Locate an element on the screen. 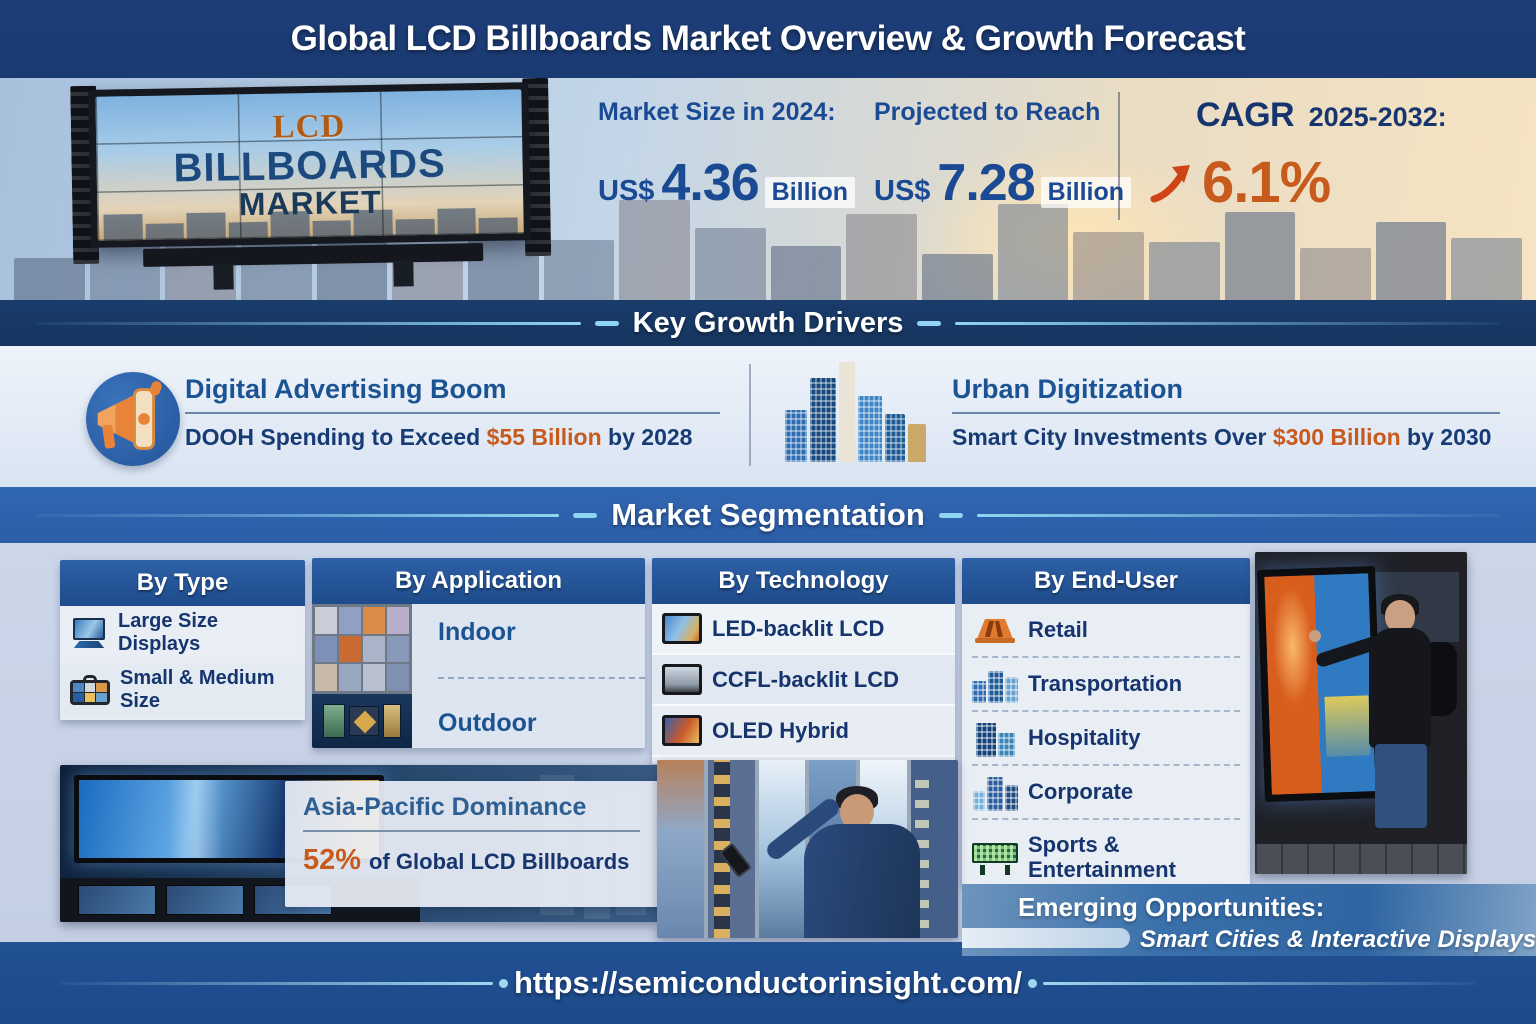  market-size-label: Market Size in 2024: is located at coordinates (717, 112).